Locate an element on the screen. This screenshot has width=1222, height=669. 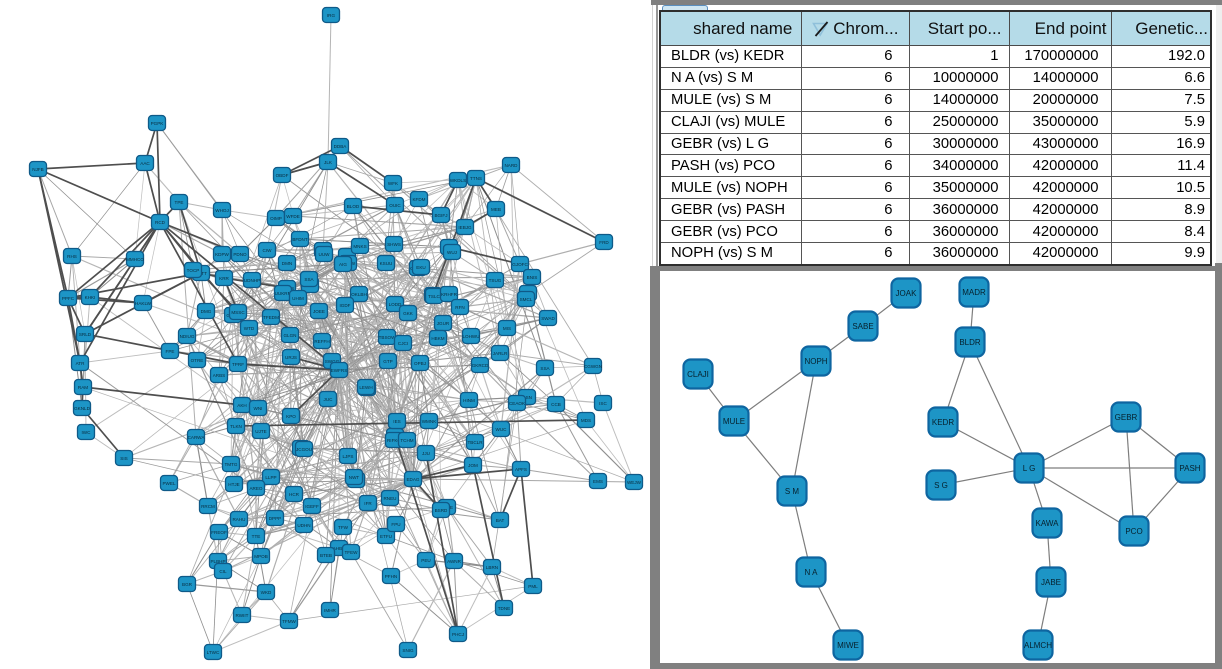
svg-text: BLDR is located at coordinates (970, 342).